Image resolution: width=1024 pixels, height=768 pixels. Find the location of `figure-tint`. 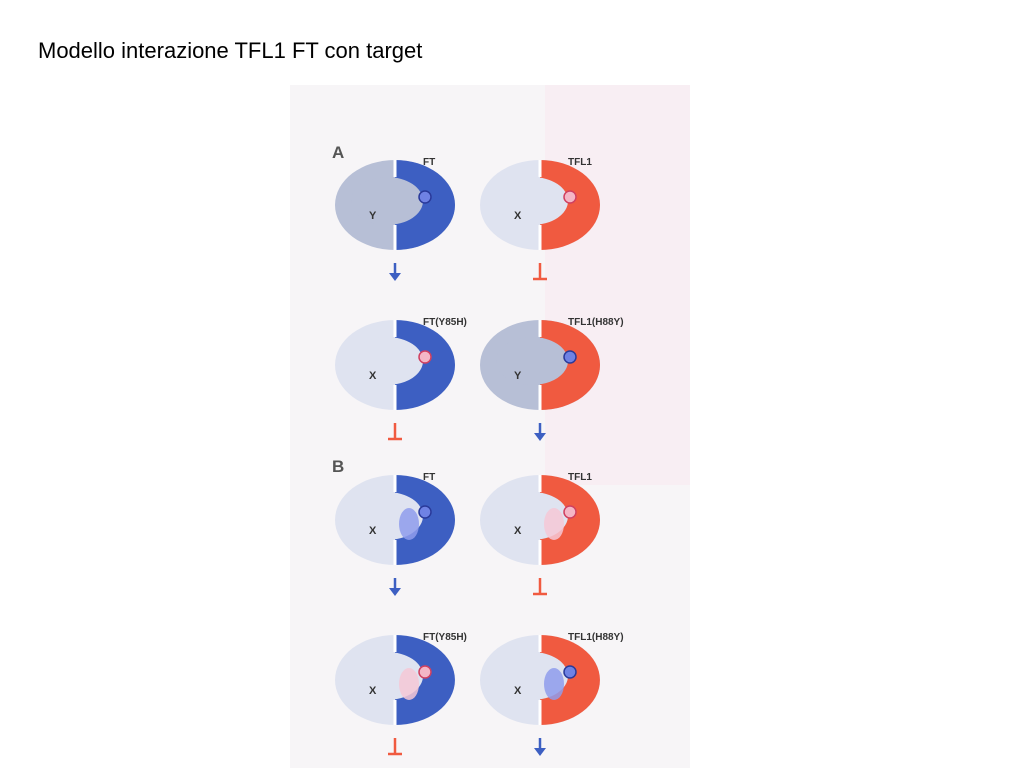

figure-tint is located at coordinates (617, 285).